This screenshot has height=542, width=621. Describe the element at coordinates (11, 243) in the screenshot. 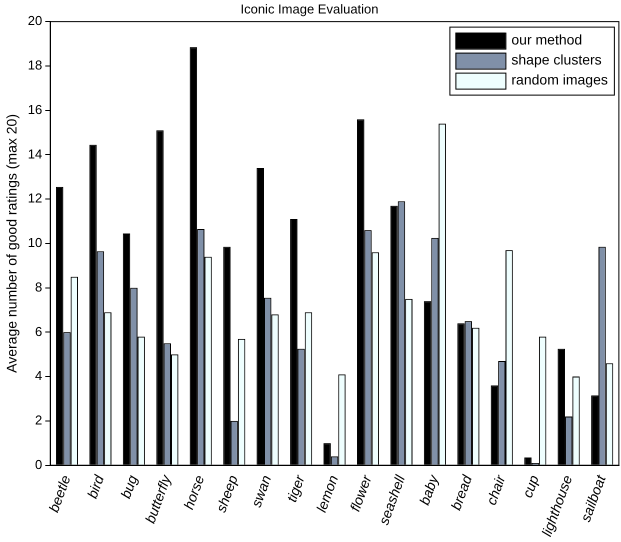

I see `y-axis-title: Average number of good ratings (max 20)` at that location.